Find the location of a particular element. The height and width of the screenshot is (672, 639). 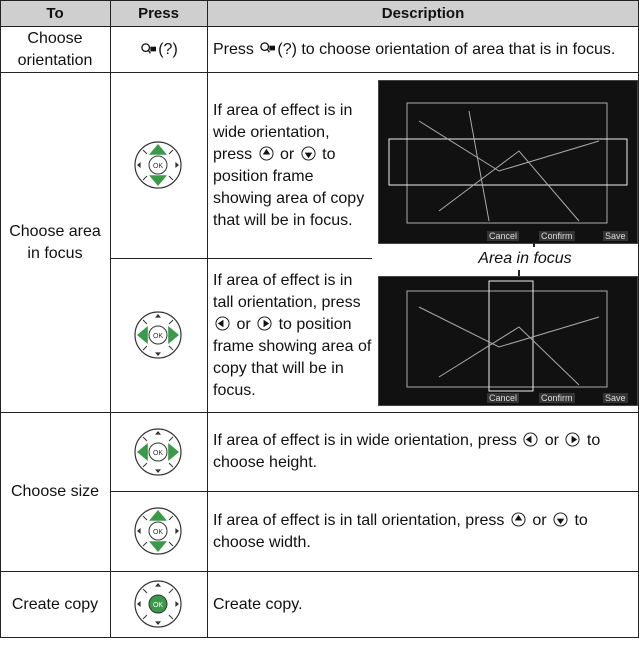

screen-wide: Cancel Confirm Save is located at coordinates (508, 162).